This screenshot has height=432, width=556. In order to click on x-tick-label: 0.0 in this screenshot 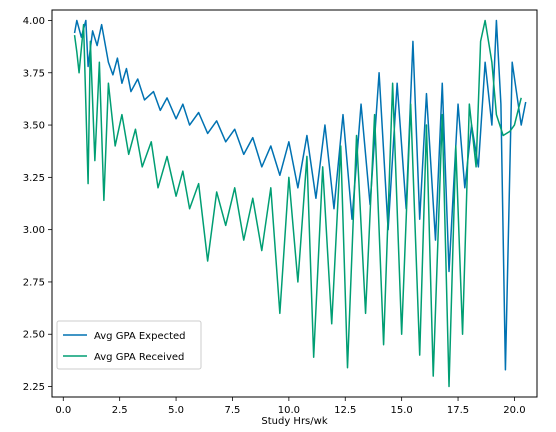, I will do `click(63, 410)`.